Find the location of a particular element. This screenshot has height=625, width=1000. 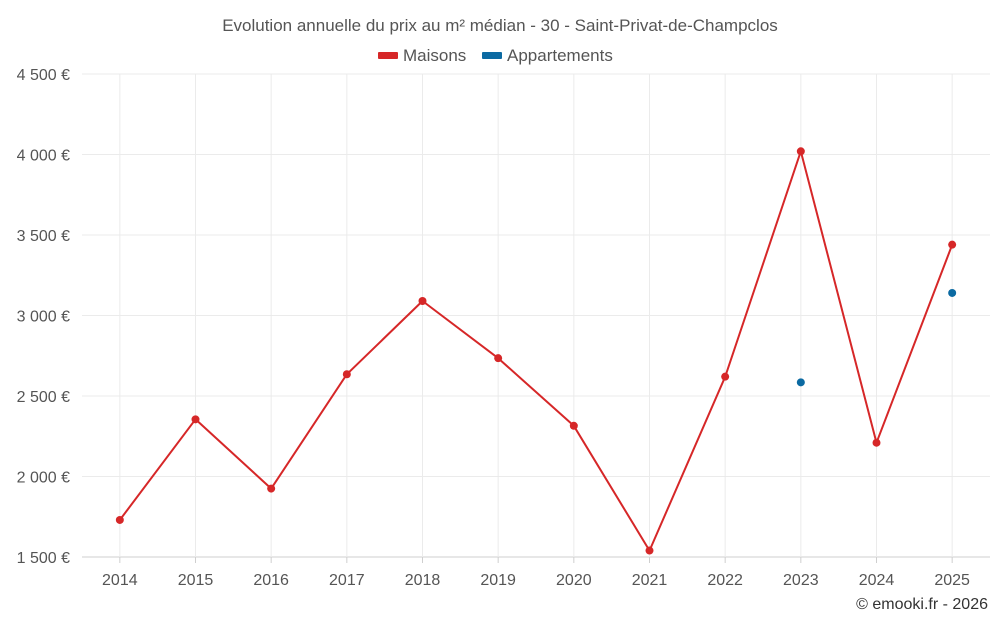

credit-text: © emooki.fr - 2026 is located at coordinates (922, 604).